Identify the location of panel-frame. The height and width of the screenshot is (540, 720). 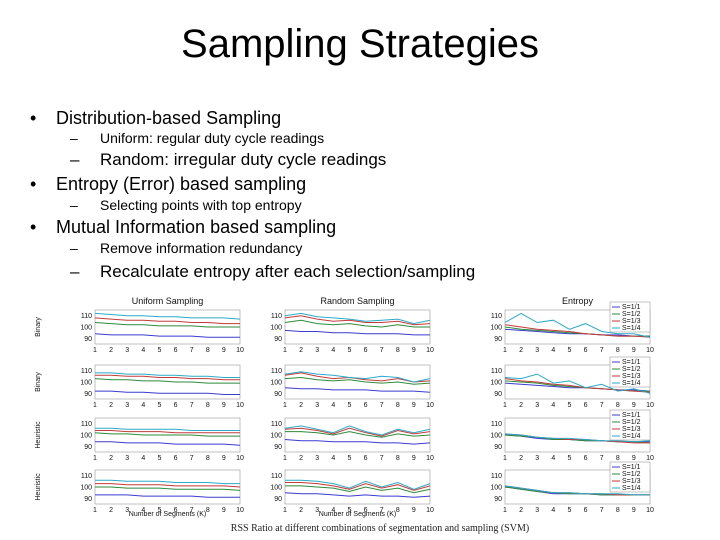
(167, 435).